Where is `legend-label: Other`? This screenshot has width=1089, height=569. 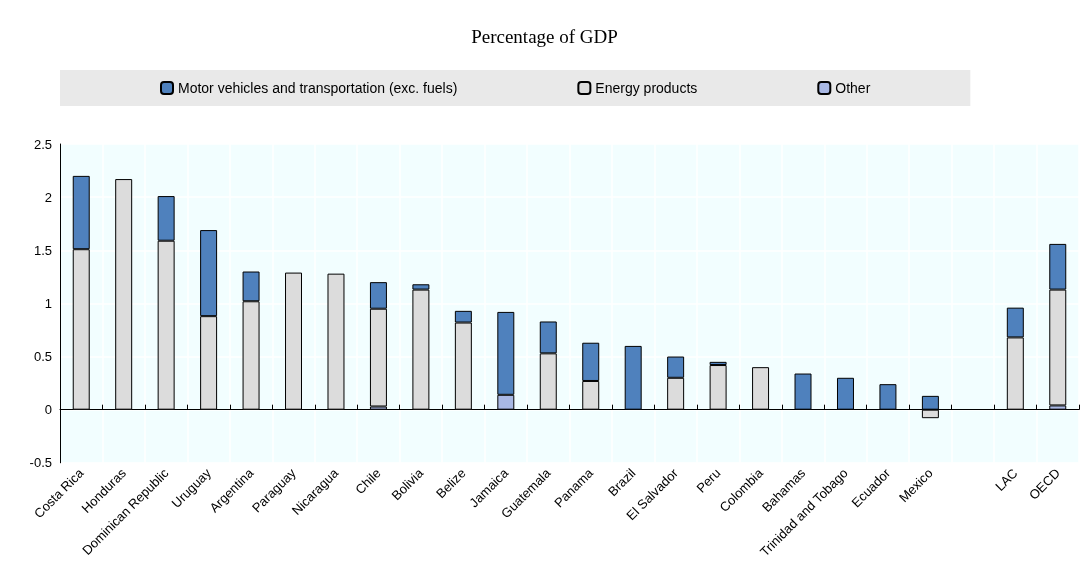 legend-label: Other is located at coordinates (853, 88).